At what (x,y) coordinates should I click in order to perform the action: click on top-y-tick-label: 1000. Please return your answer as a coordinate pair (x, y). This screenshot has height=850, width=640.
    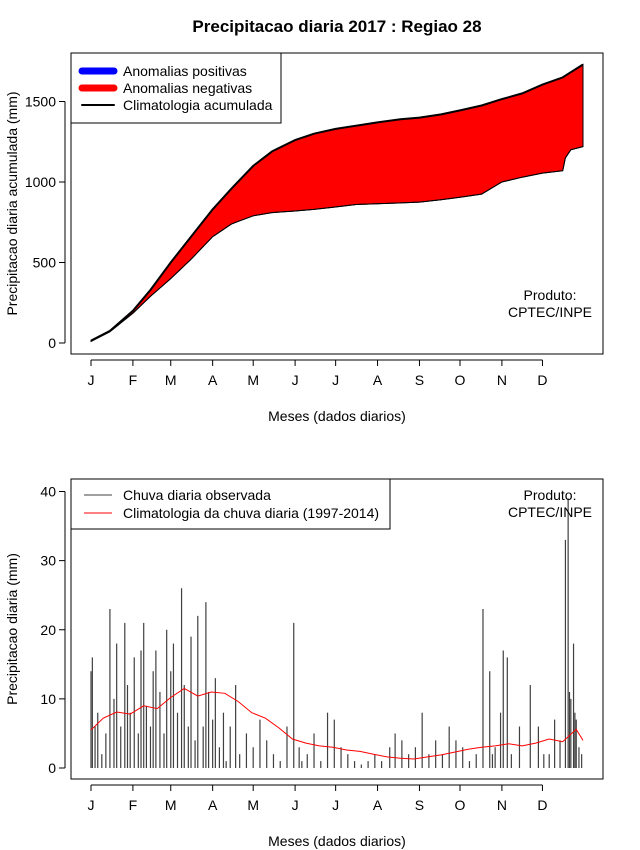
    Looking at the image, I should click on (40, 182).